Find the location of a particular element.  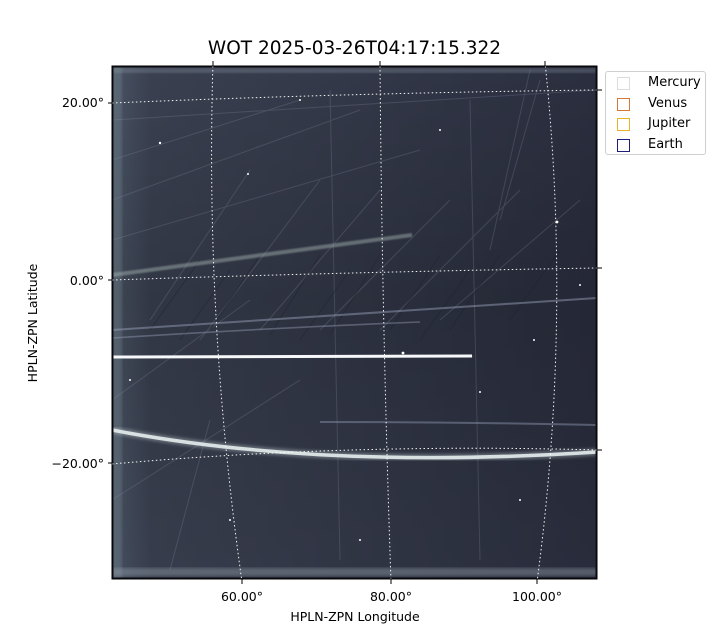

legend-label: Venus is located at coordinates (668, 103).